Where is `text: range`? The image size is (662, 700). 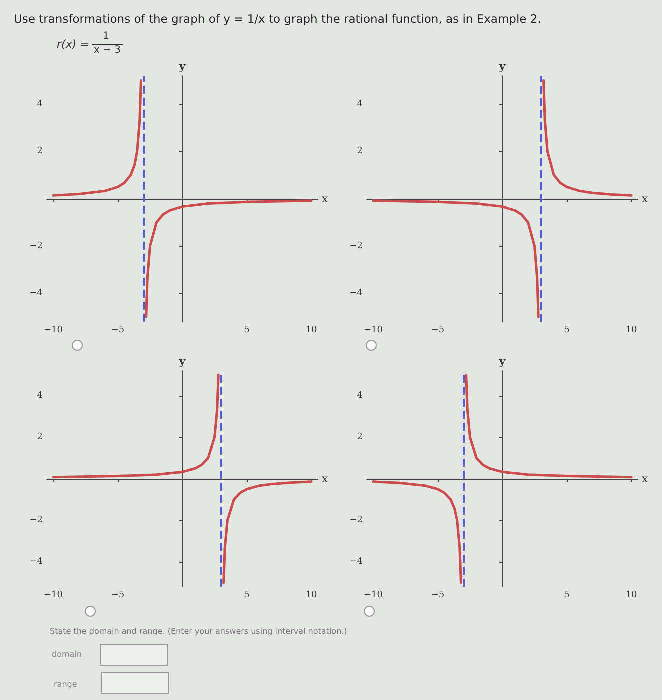 text: range is located at coordinates (66, 684).